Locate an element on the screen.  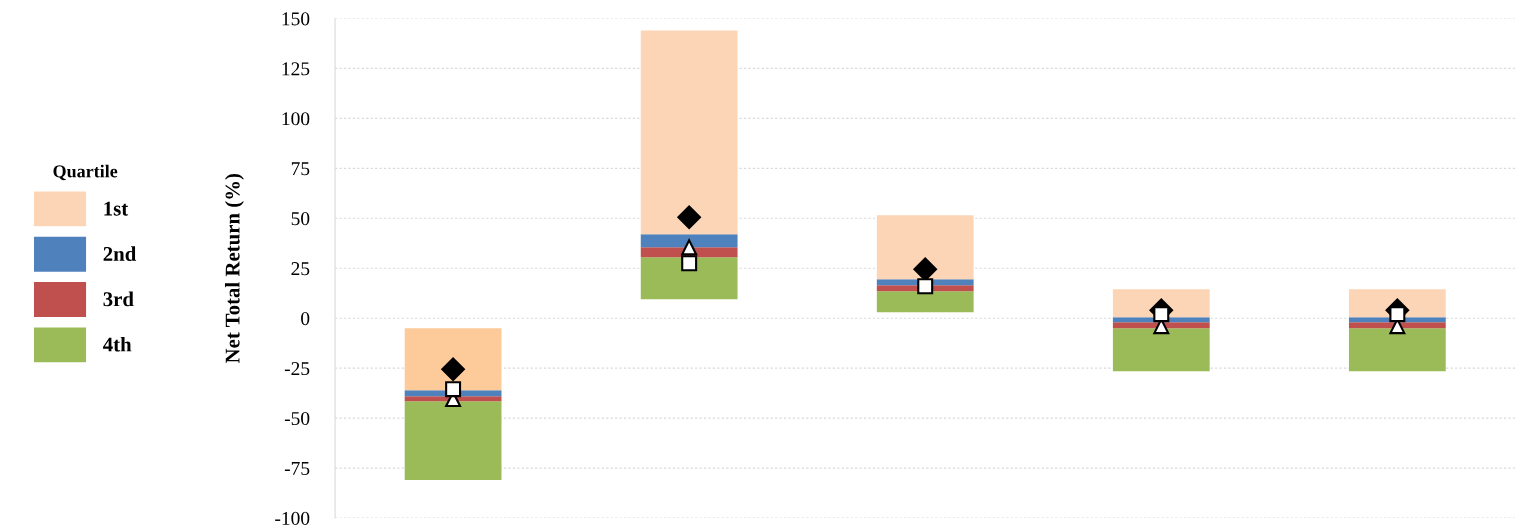
y-tick-label: 150 is located at coordinates (296, 19).